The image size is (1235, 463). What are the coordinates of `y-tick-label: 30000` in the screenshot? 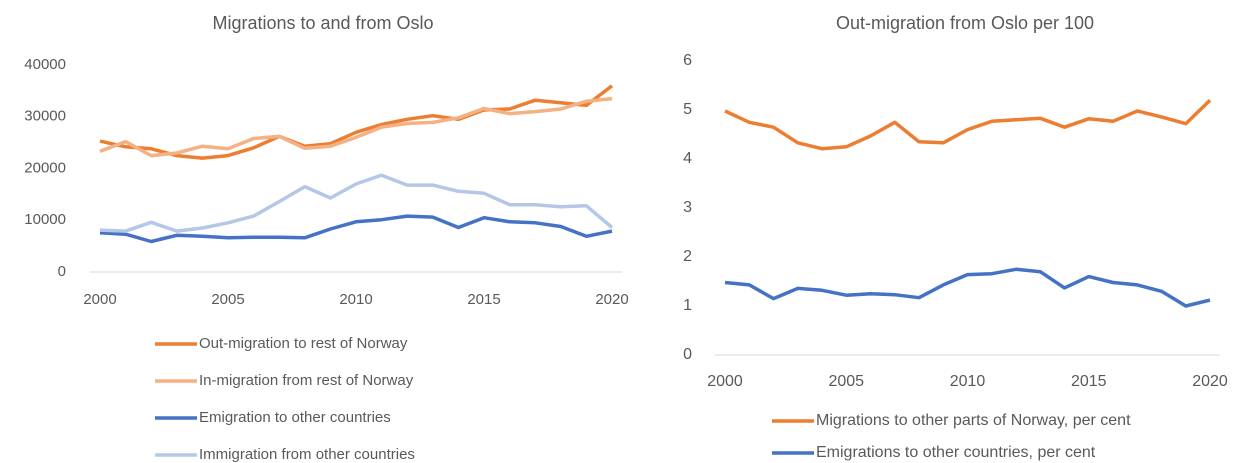 It's located at (45, 116).